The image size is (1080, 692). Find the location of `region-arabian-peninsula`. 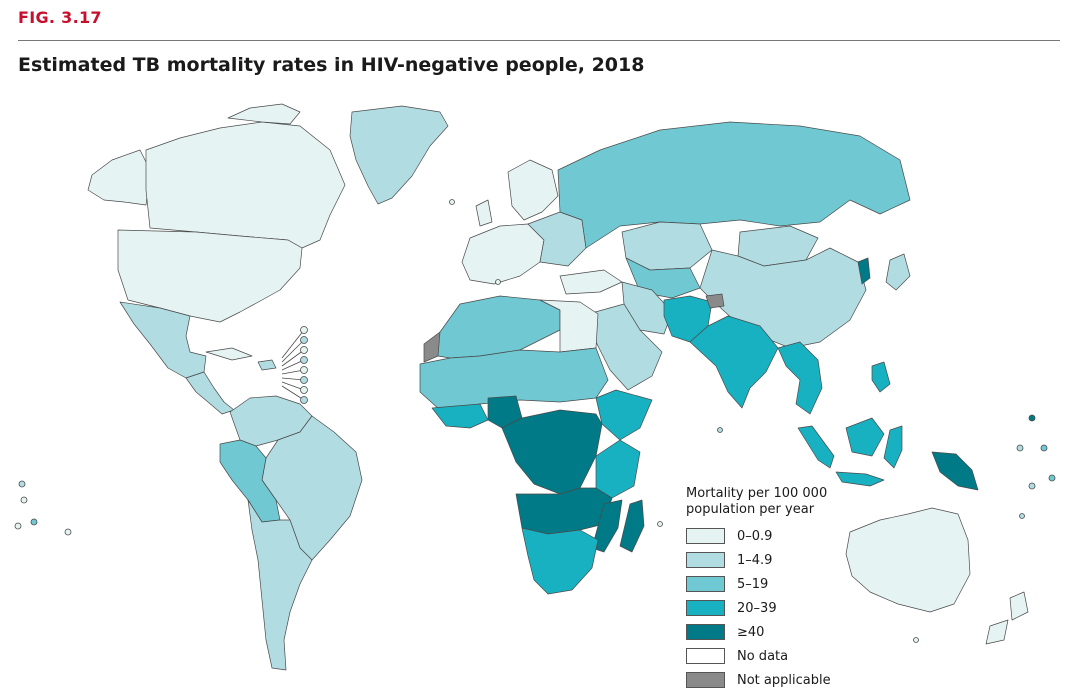

region-arabian-peninsula is located at coordinates (625, 347).